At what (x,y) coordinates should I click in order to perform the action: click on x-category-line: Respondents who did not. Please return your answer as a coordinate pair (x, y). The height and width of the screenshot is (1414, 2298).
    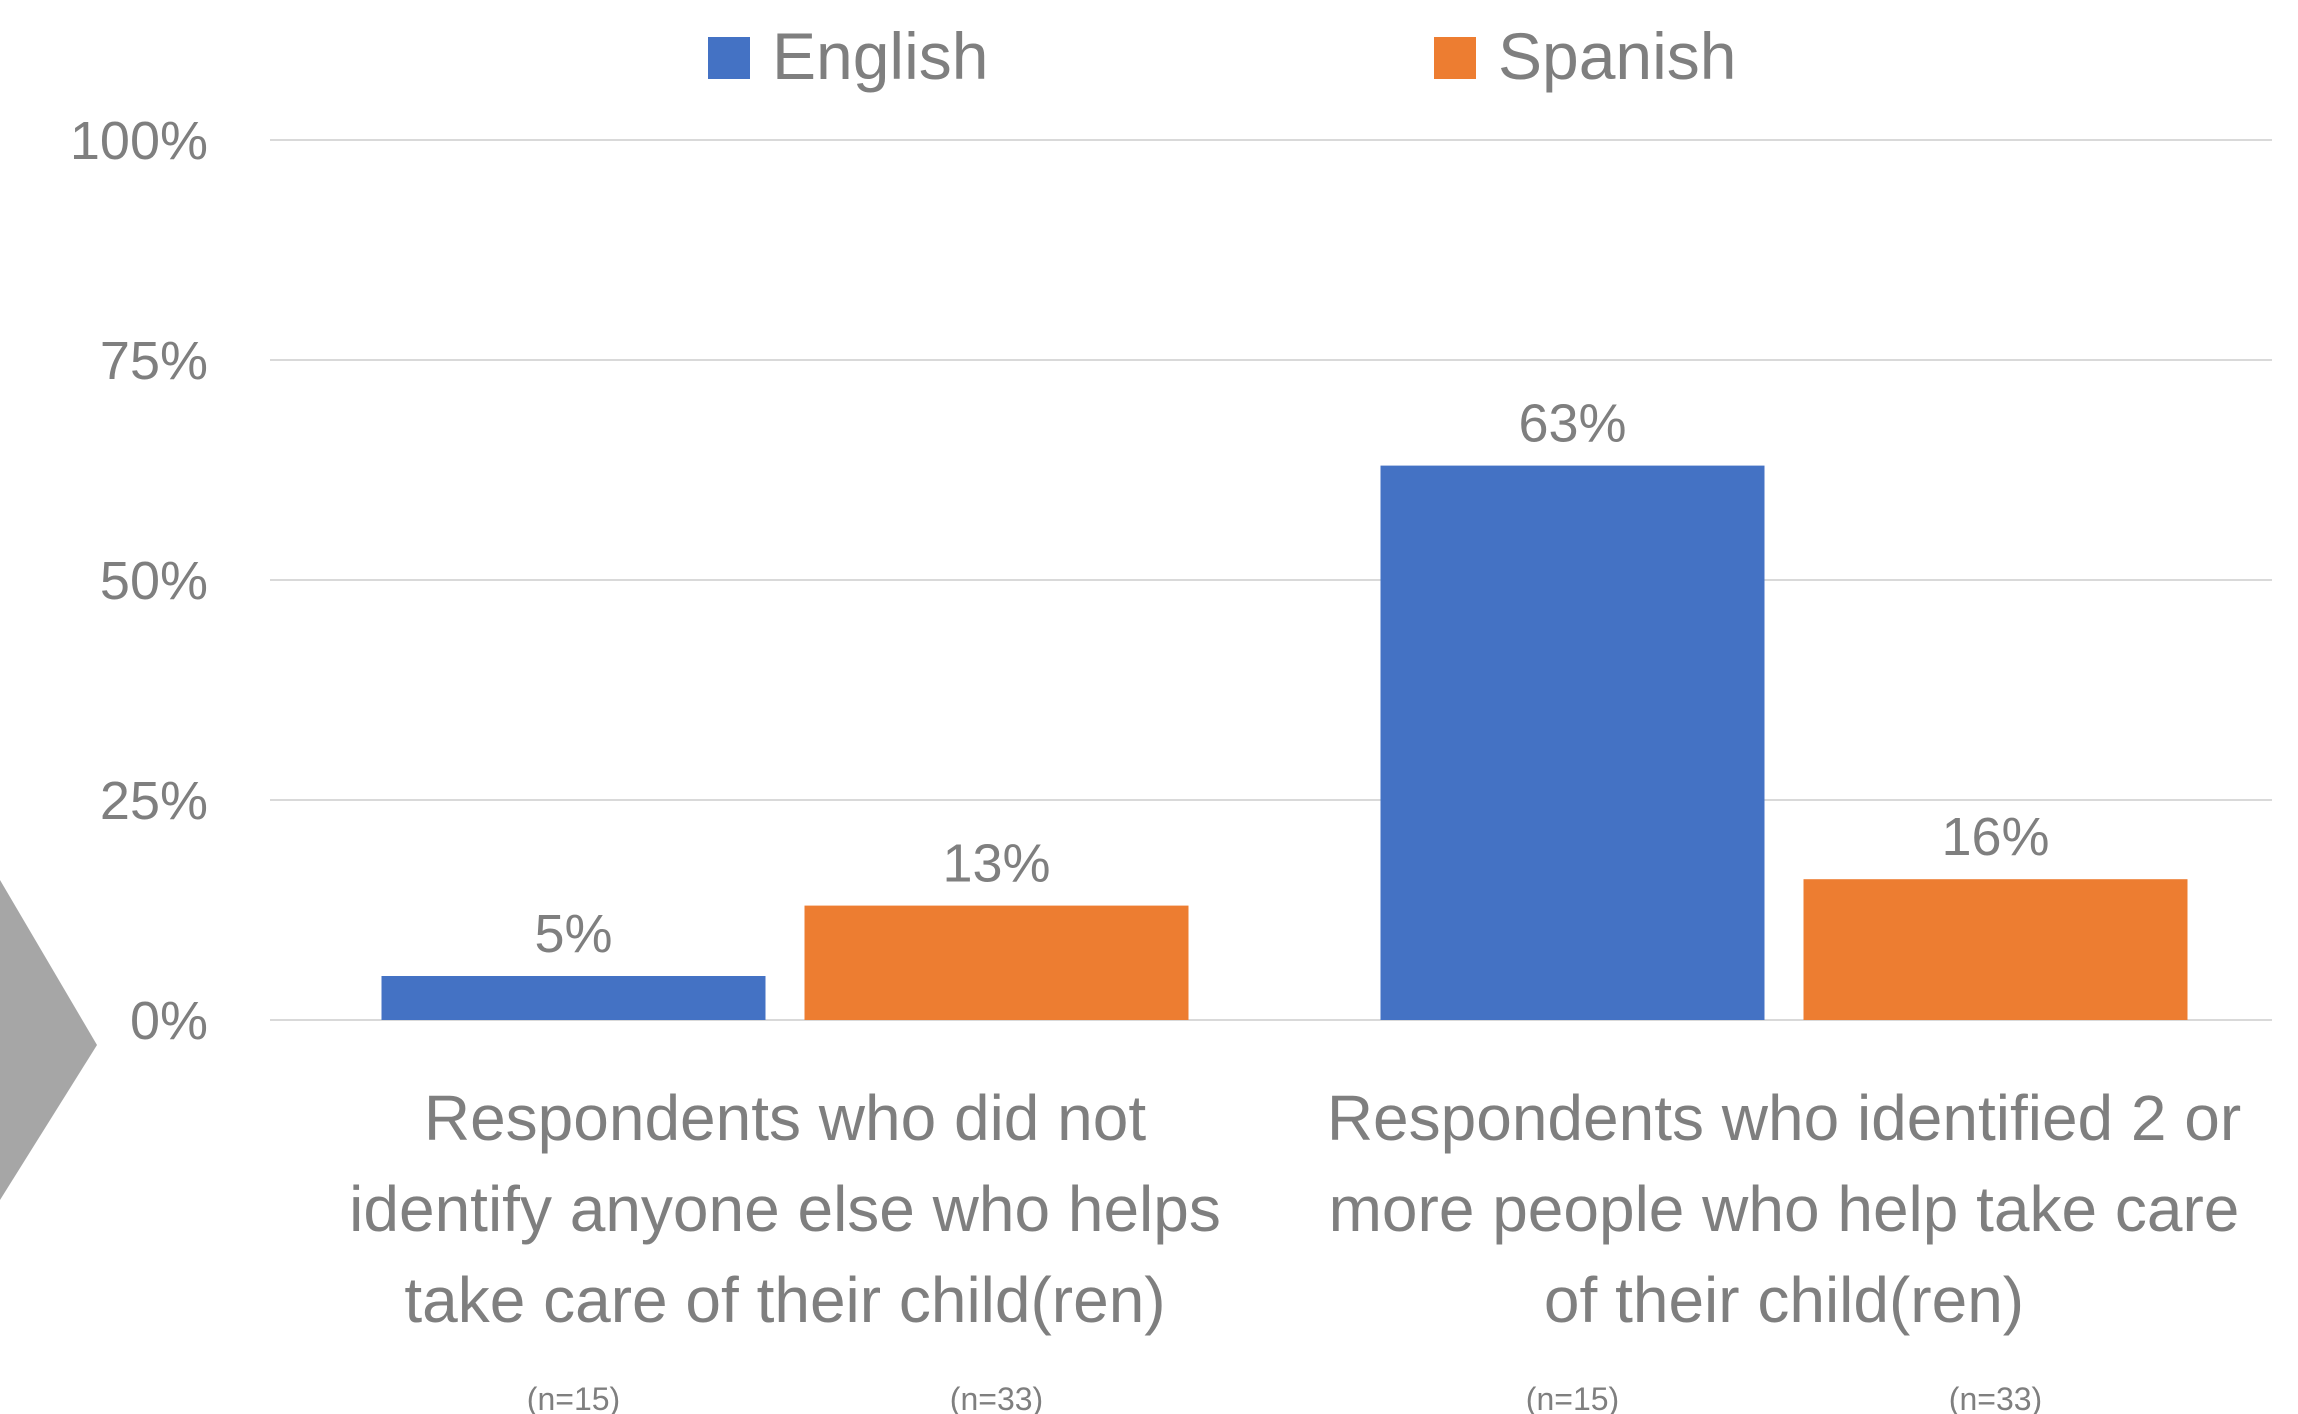
    Looking at the image, I should click on (785, 1118).